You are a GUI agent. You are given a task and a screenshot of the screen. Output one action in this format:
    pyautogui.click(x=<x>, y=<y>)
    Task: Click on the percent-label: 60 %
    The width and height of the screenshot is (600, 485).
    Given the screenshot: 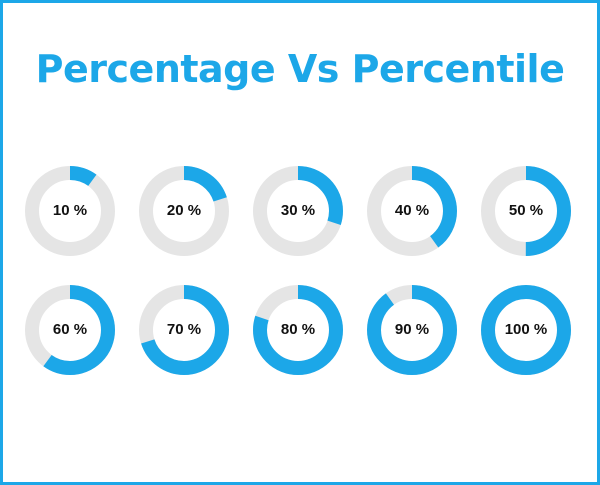 What is the action you would take?
    pyautogui.click(x=70, y=329)
    